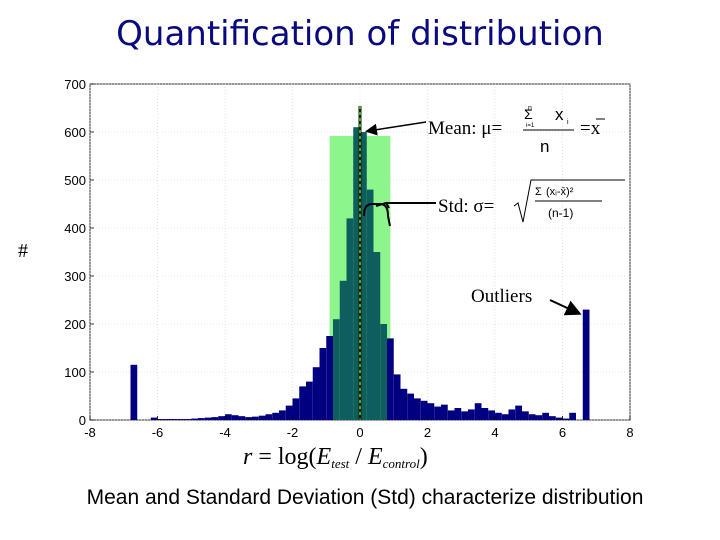  What do you see at coordinates (466, 206) in the screenshot?
I see `std-label: Std: σ=` at bounding box center [466, 206].